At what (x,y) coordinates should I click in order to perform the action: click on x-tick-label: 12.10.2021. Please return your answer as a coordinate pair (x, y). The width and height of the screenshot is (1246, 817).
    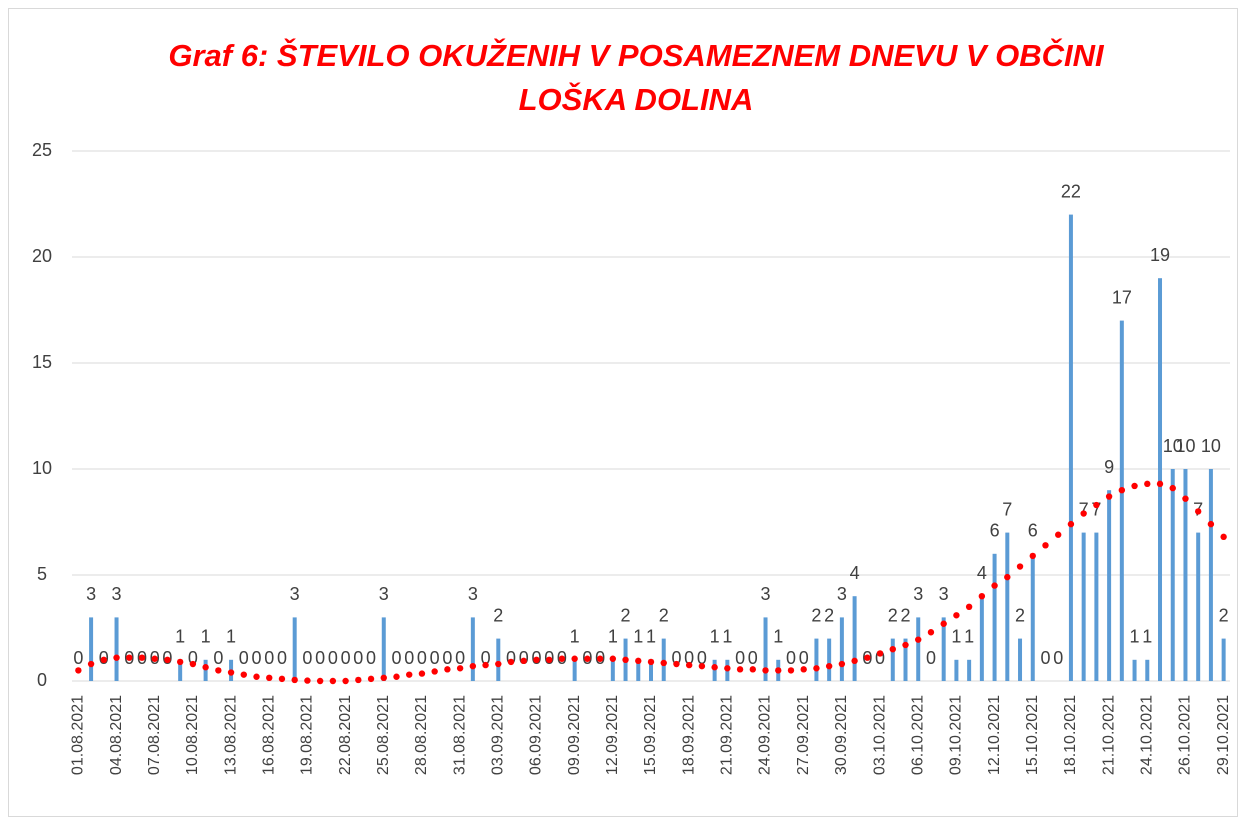
    Looking at the image, I should click on (994, 735).